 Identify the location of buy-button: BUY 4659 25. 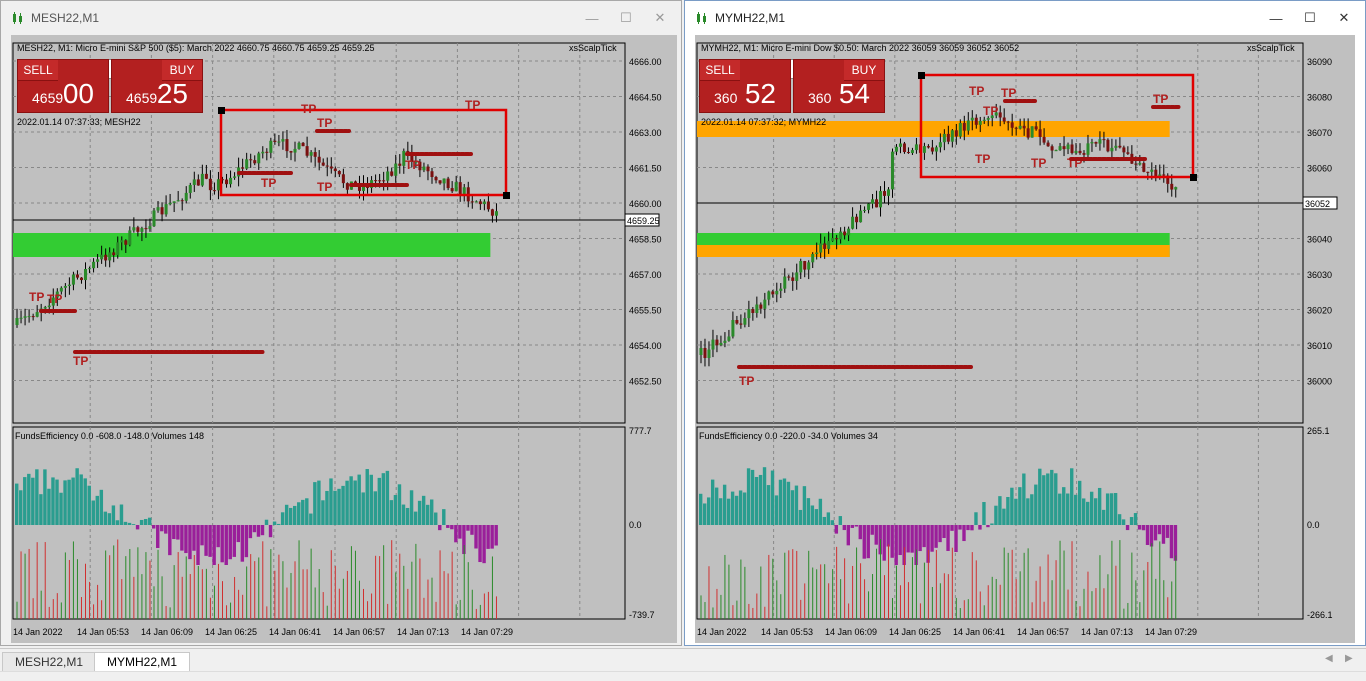
(157, 86).